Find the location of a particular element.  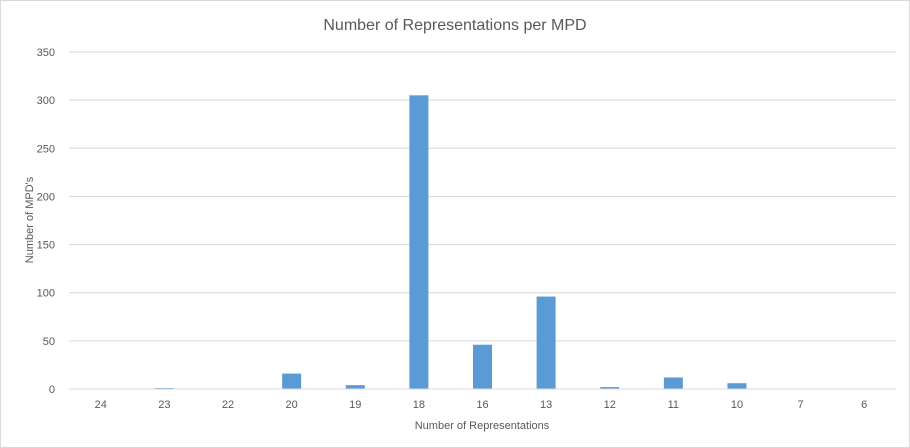

x-tick-label: 11 is located at coordinates (673, 405).